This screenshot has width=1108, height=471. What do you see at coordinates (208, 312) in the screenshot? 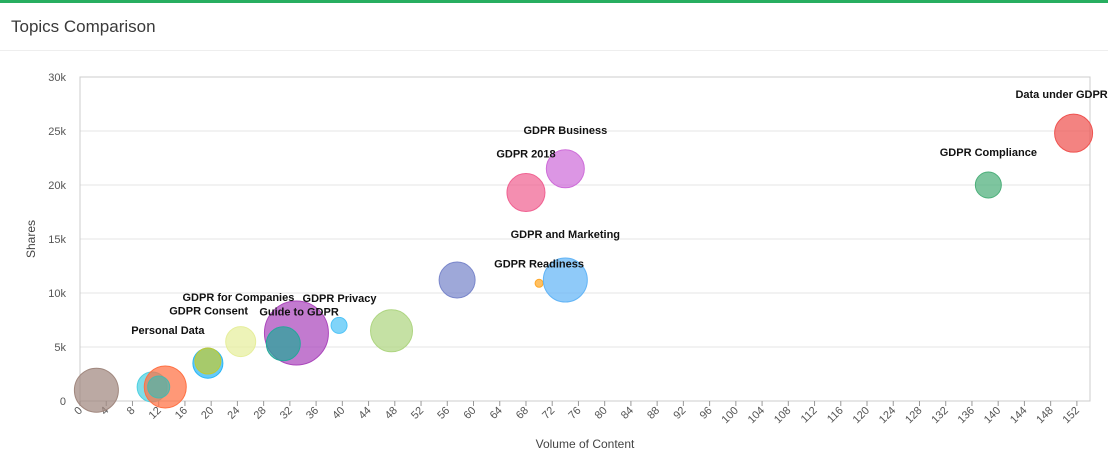
I see `bubble-label: GDPR Consent` at bounding box center [208, 312].